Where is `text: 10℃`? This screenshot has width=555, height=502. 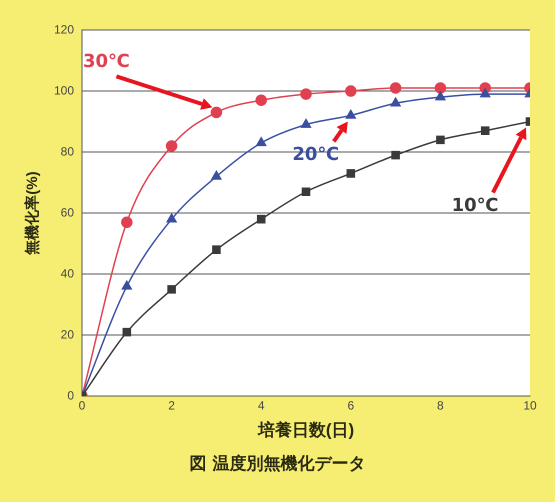
text: 10℃ is located at coordinates (475, 205).